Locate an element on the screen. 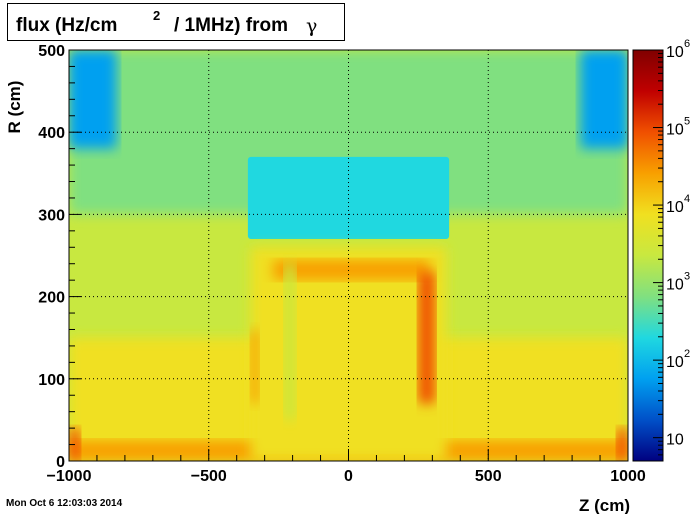 Image resolution: width=700 pixels, height=514 pixels. x-axis-label: Z (cm) is located at coordinates (604, 505).